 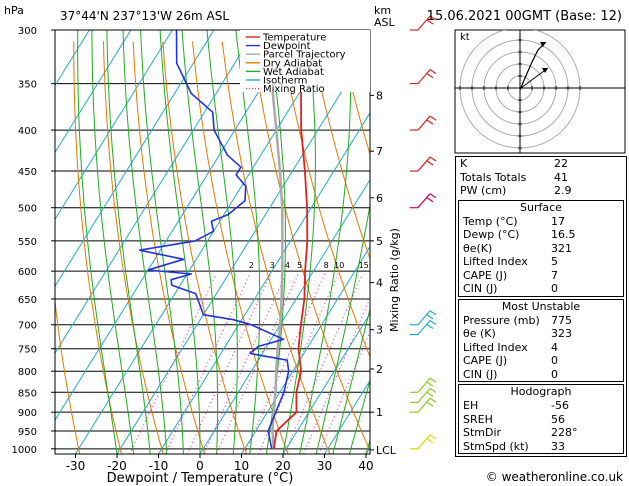 What do you see at coordinates (541, 262) in the screenshot?
I see `surface-row: Lifted Index 5` at bounding box center [541, 262].